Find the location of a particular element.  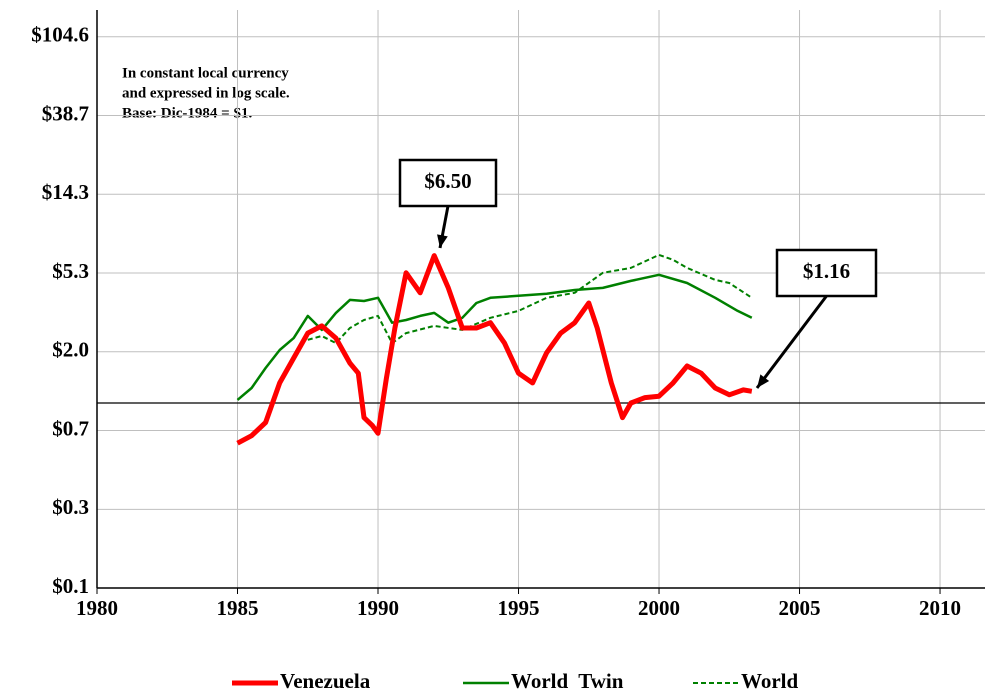

y-tick-label: $38.7 is located at coordinates (65, 113).